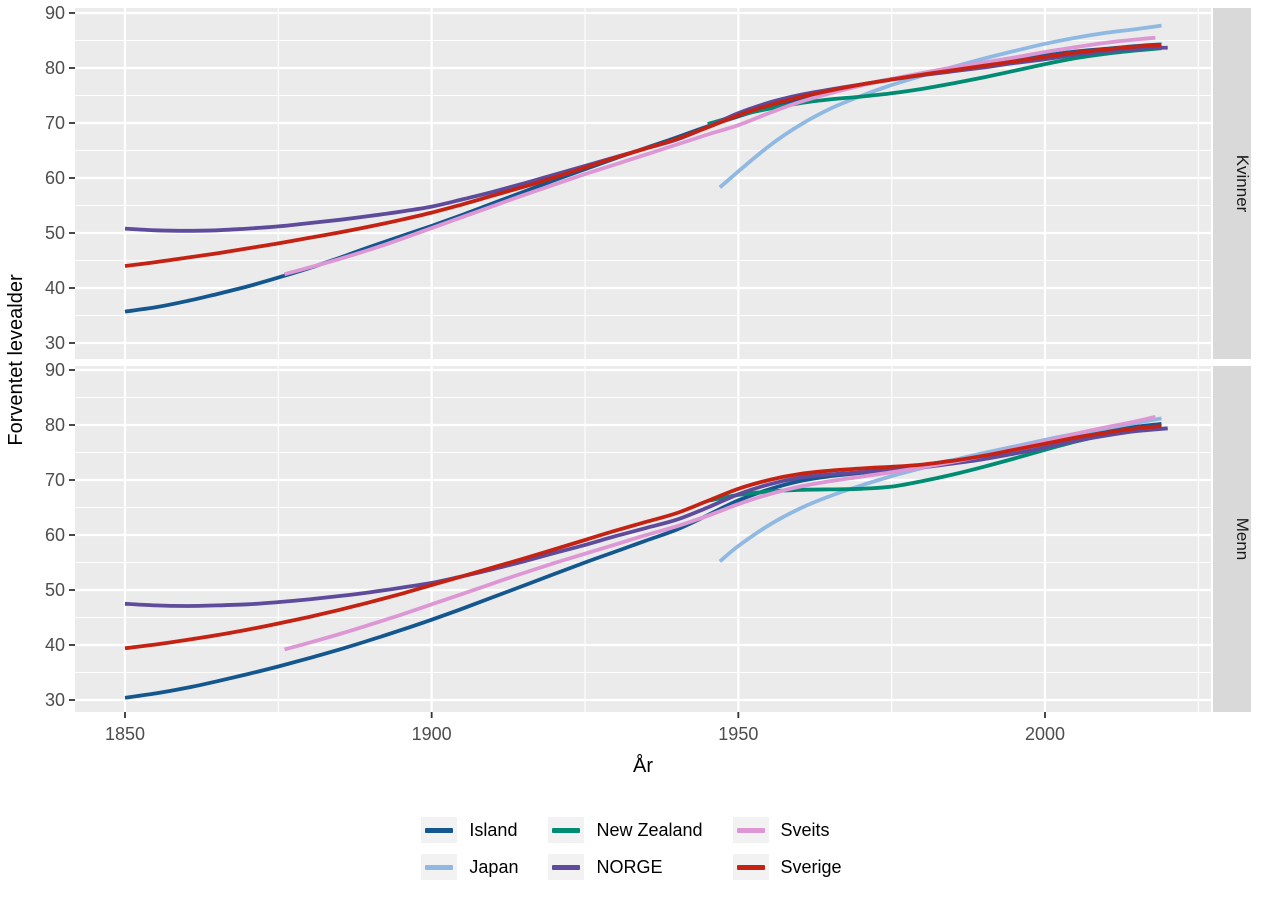 This screenshot has width=1263, height=912. What do you see at coordinates (738, 734) in the screenshot?
I see `x-tick-label: 1950` at bounding box center [738, 734].